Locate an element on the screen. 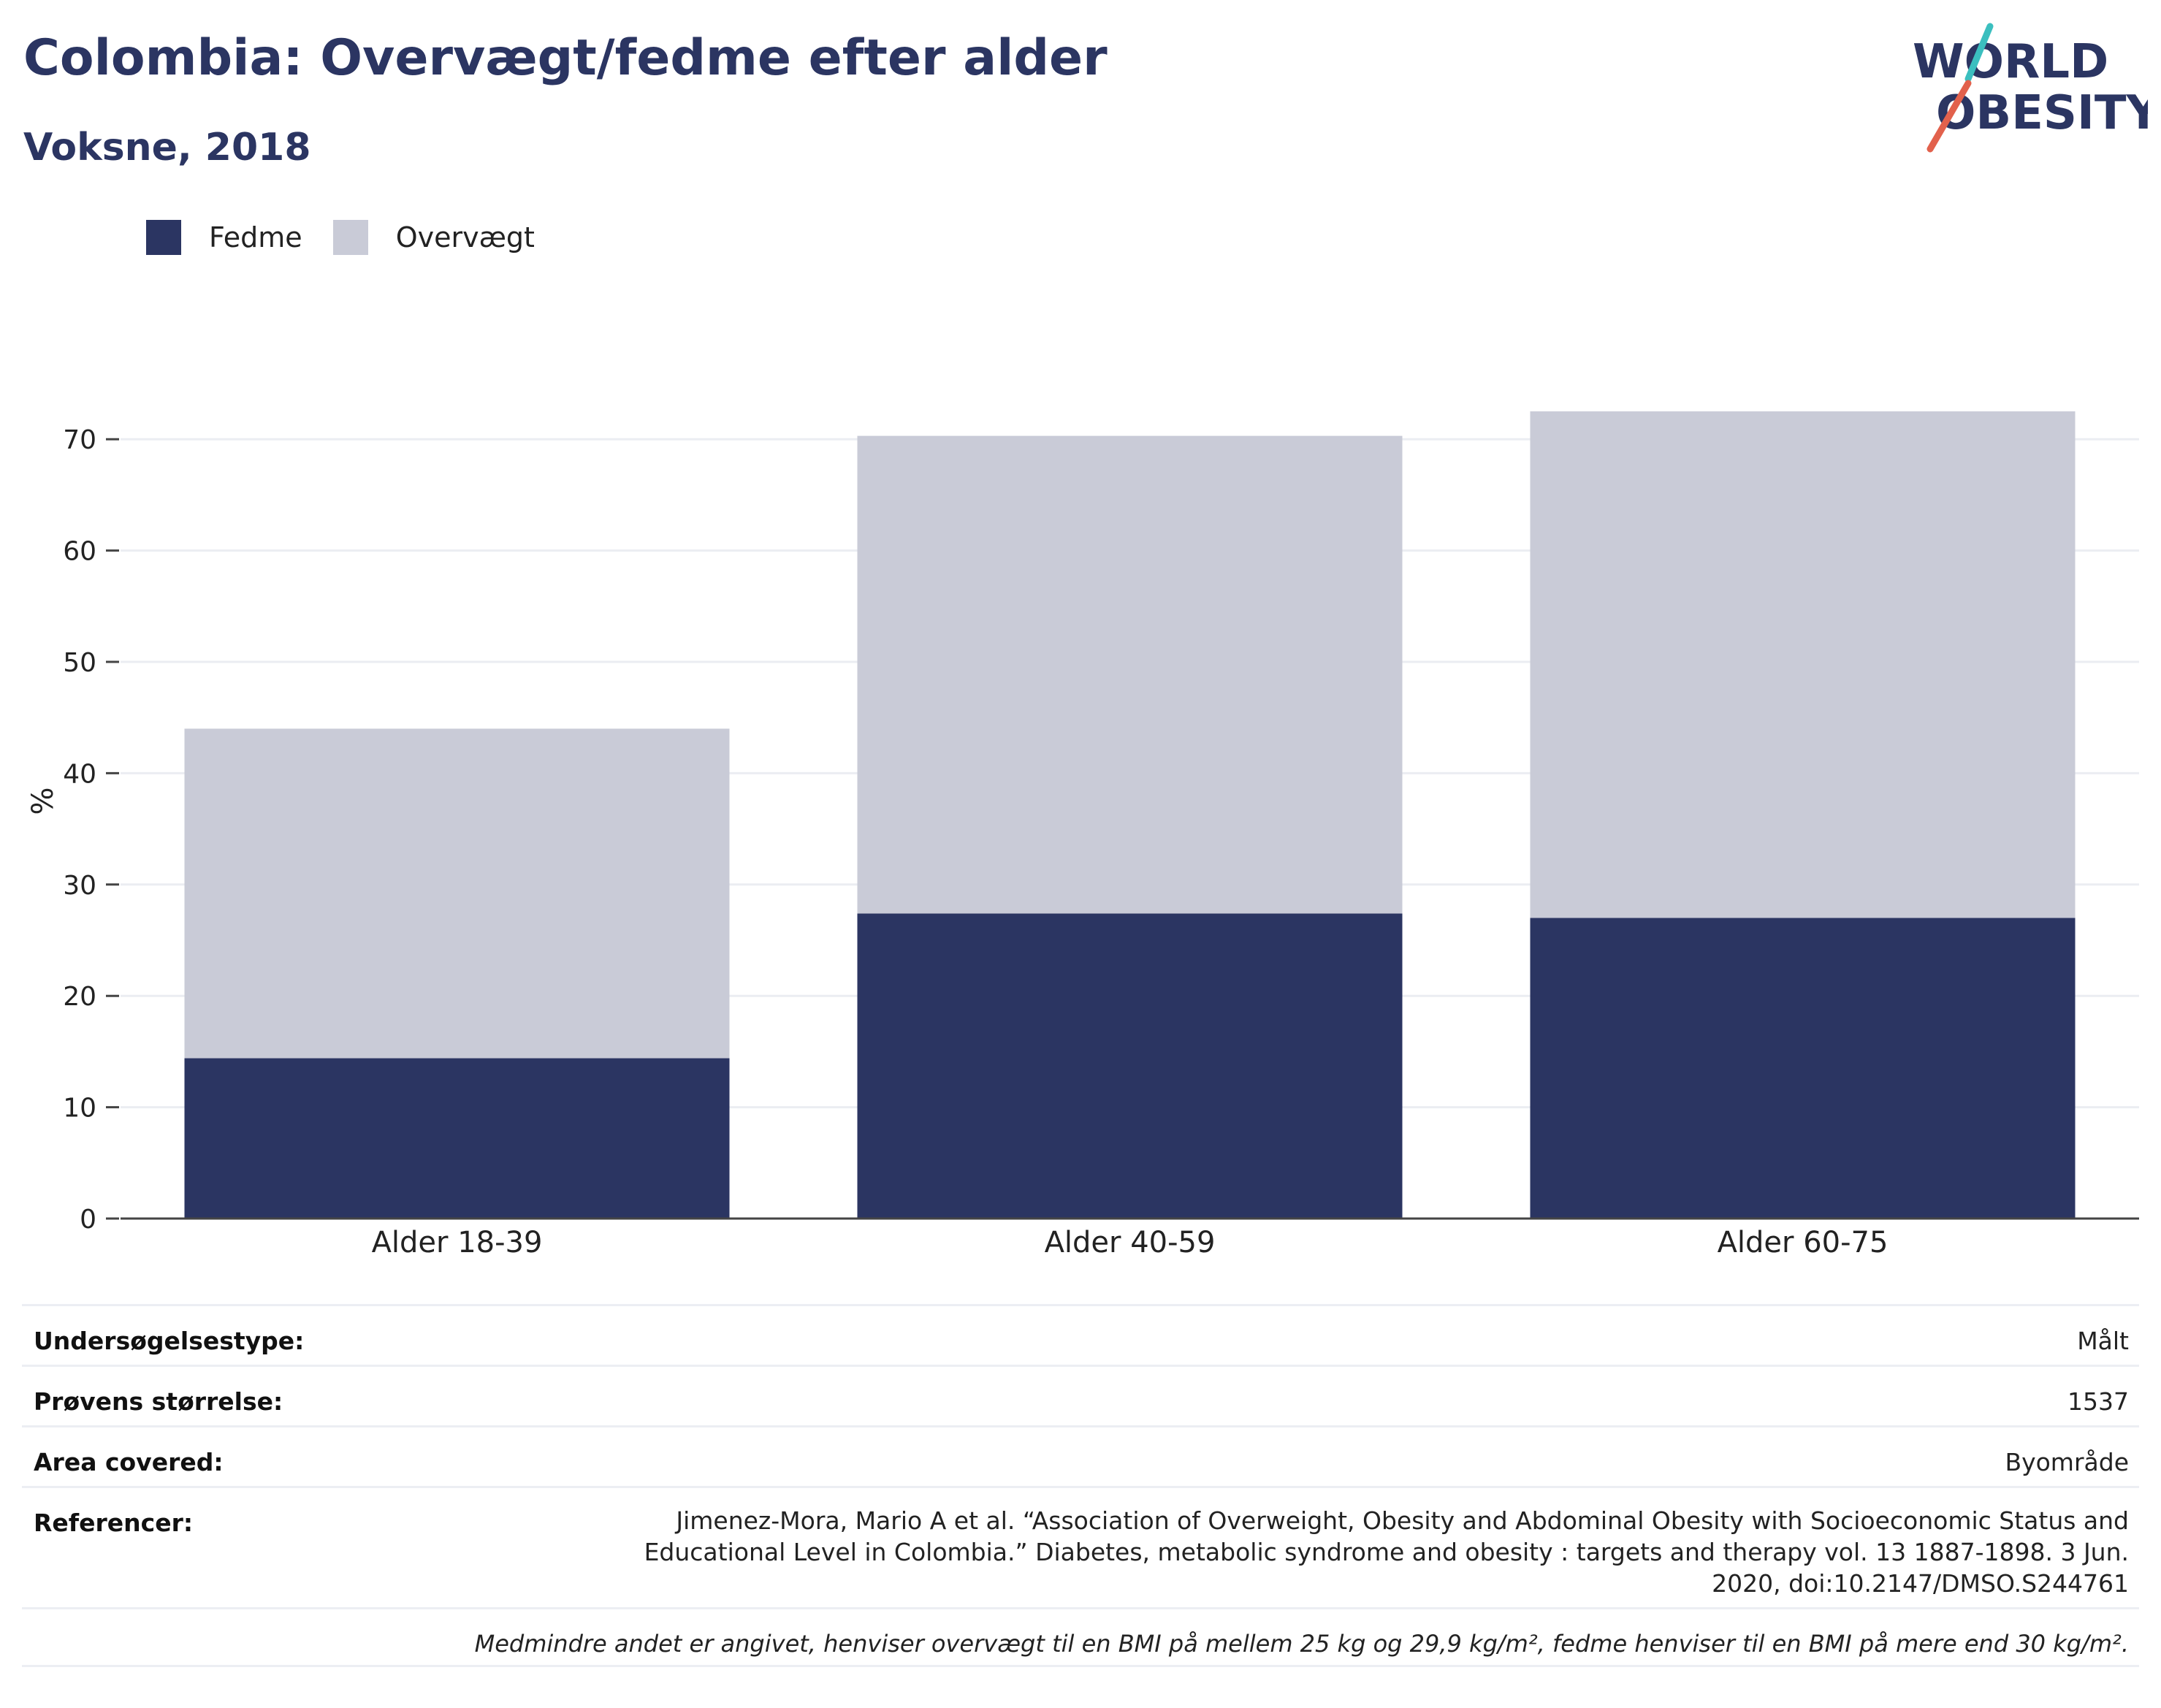 The height and width of the screenshot is (1708, 2161). y-tick-label: 10 is located at coordinates (79, 1109).